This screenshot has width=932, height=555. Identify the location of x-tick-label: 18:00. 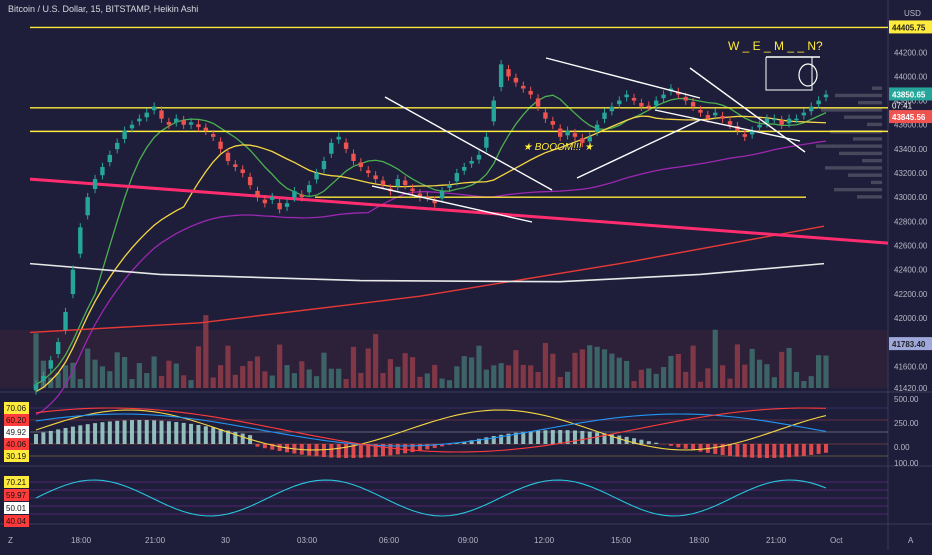
(81, 540).